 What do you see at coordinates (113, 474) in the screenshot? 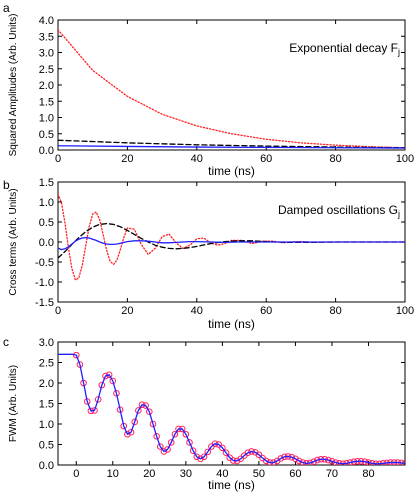
I see `x-tick-label: 10` at bounding box center [113, 474].